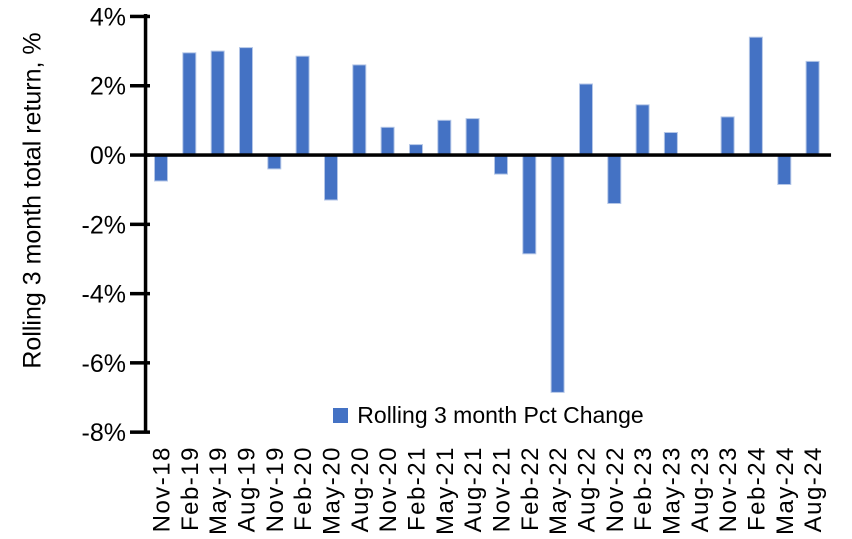 The height and width of the screenshot is (539, 852). I want to click on x-axis-label-Feb-21: Feb-21, so click(417, 488).